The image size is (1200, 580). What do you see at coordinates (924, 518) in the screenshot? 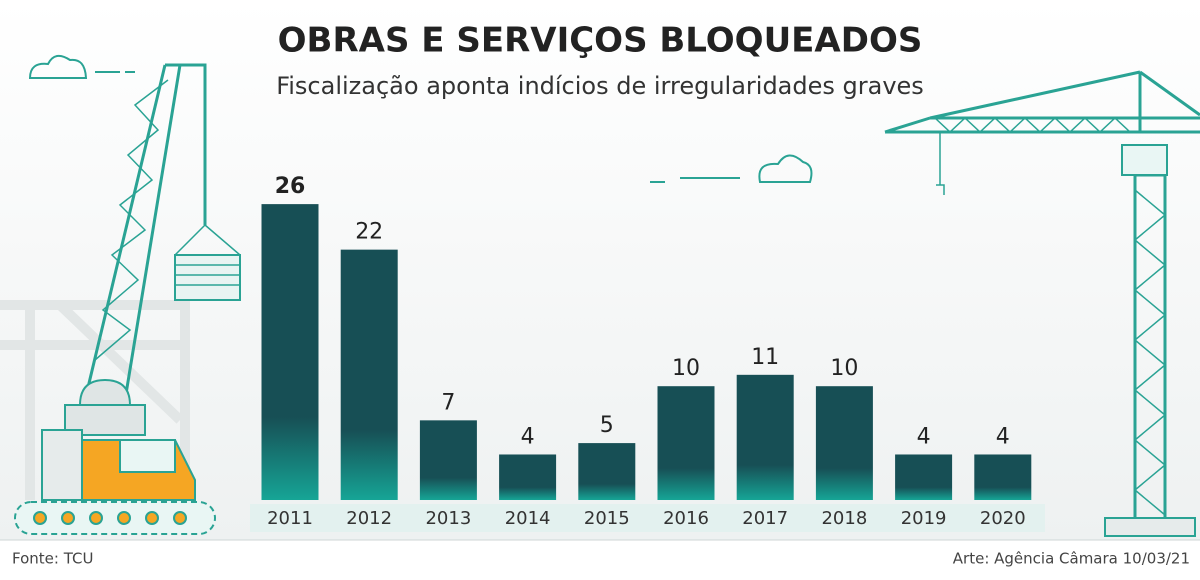
I see `x-tick-label: 2019` at bounding box center [924, 518].